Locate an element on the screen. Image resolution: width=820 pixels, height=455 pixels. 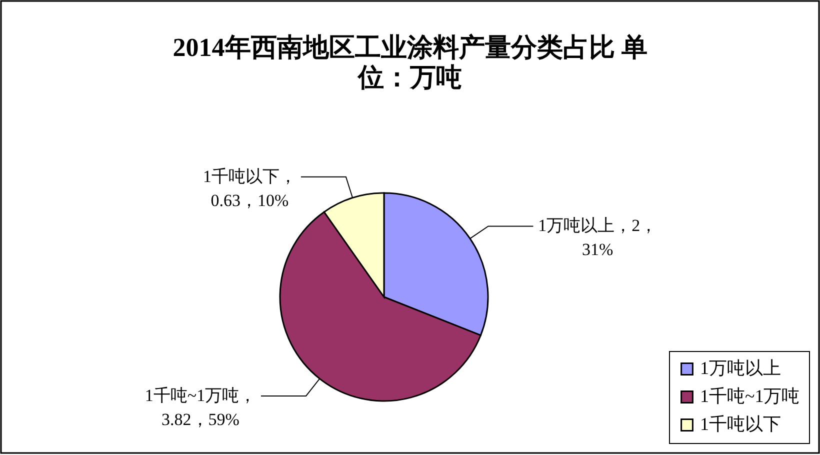
legend-label: 1万吨以上 is located at coordinates (740, 368).